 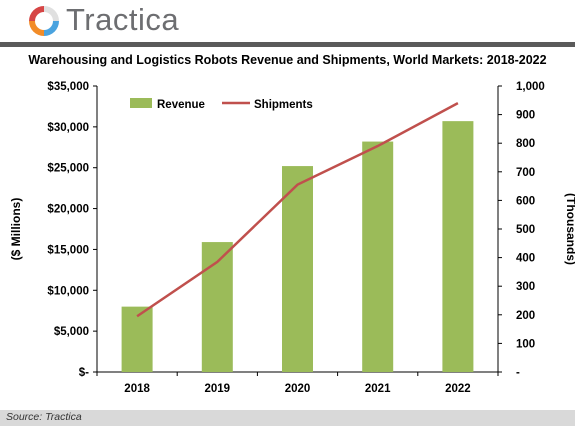 What do you see at coordinates (518, 373) in the screenshot?
I see `y2-tick-label: -` at bounding box center [518, 373].